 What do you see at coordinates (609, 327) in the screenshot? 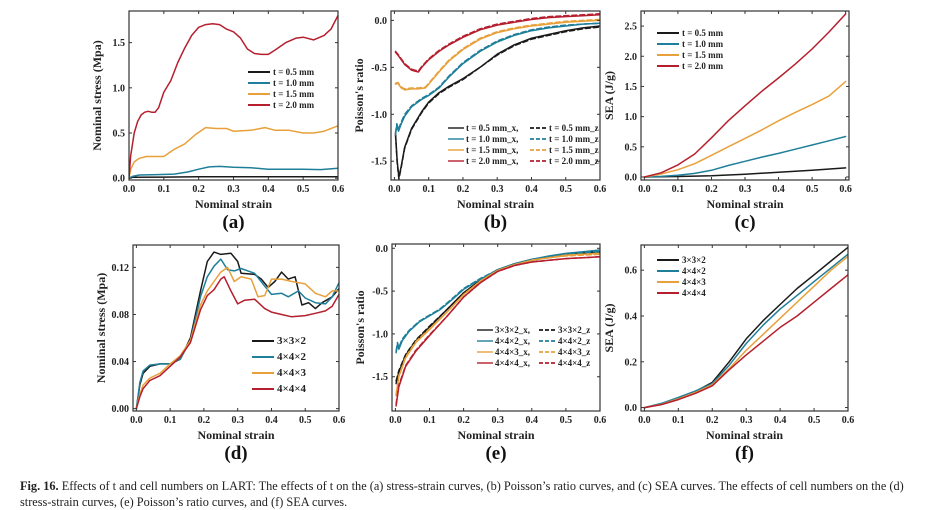
I see `y-axis-title: SEA (J/g)` at bounding box center [609, 327].